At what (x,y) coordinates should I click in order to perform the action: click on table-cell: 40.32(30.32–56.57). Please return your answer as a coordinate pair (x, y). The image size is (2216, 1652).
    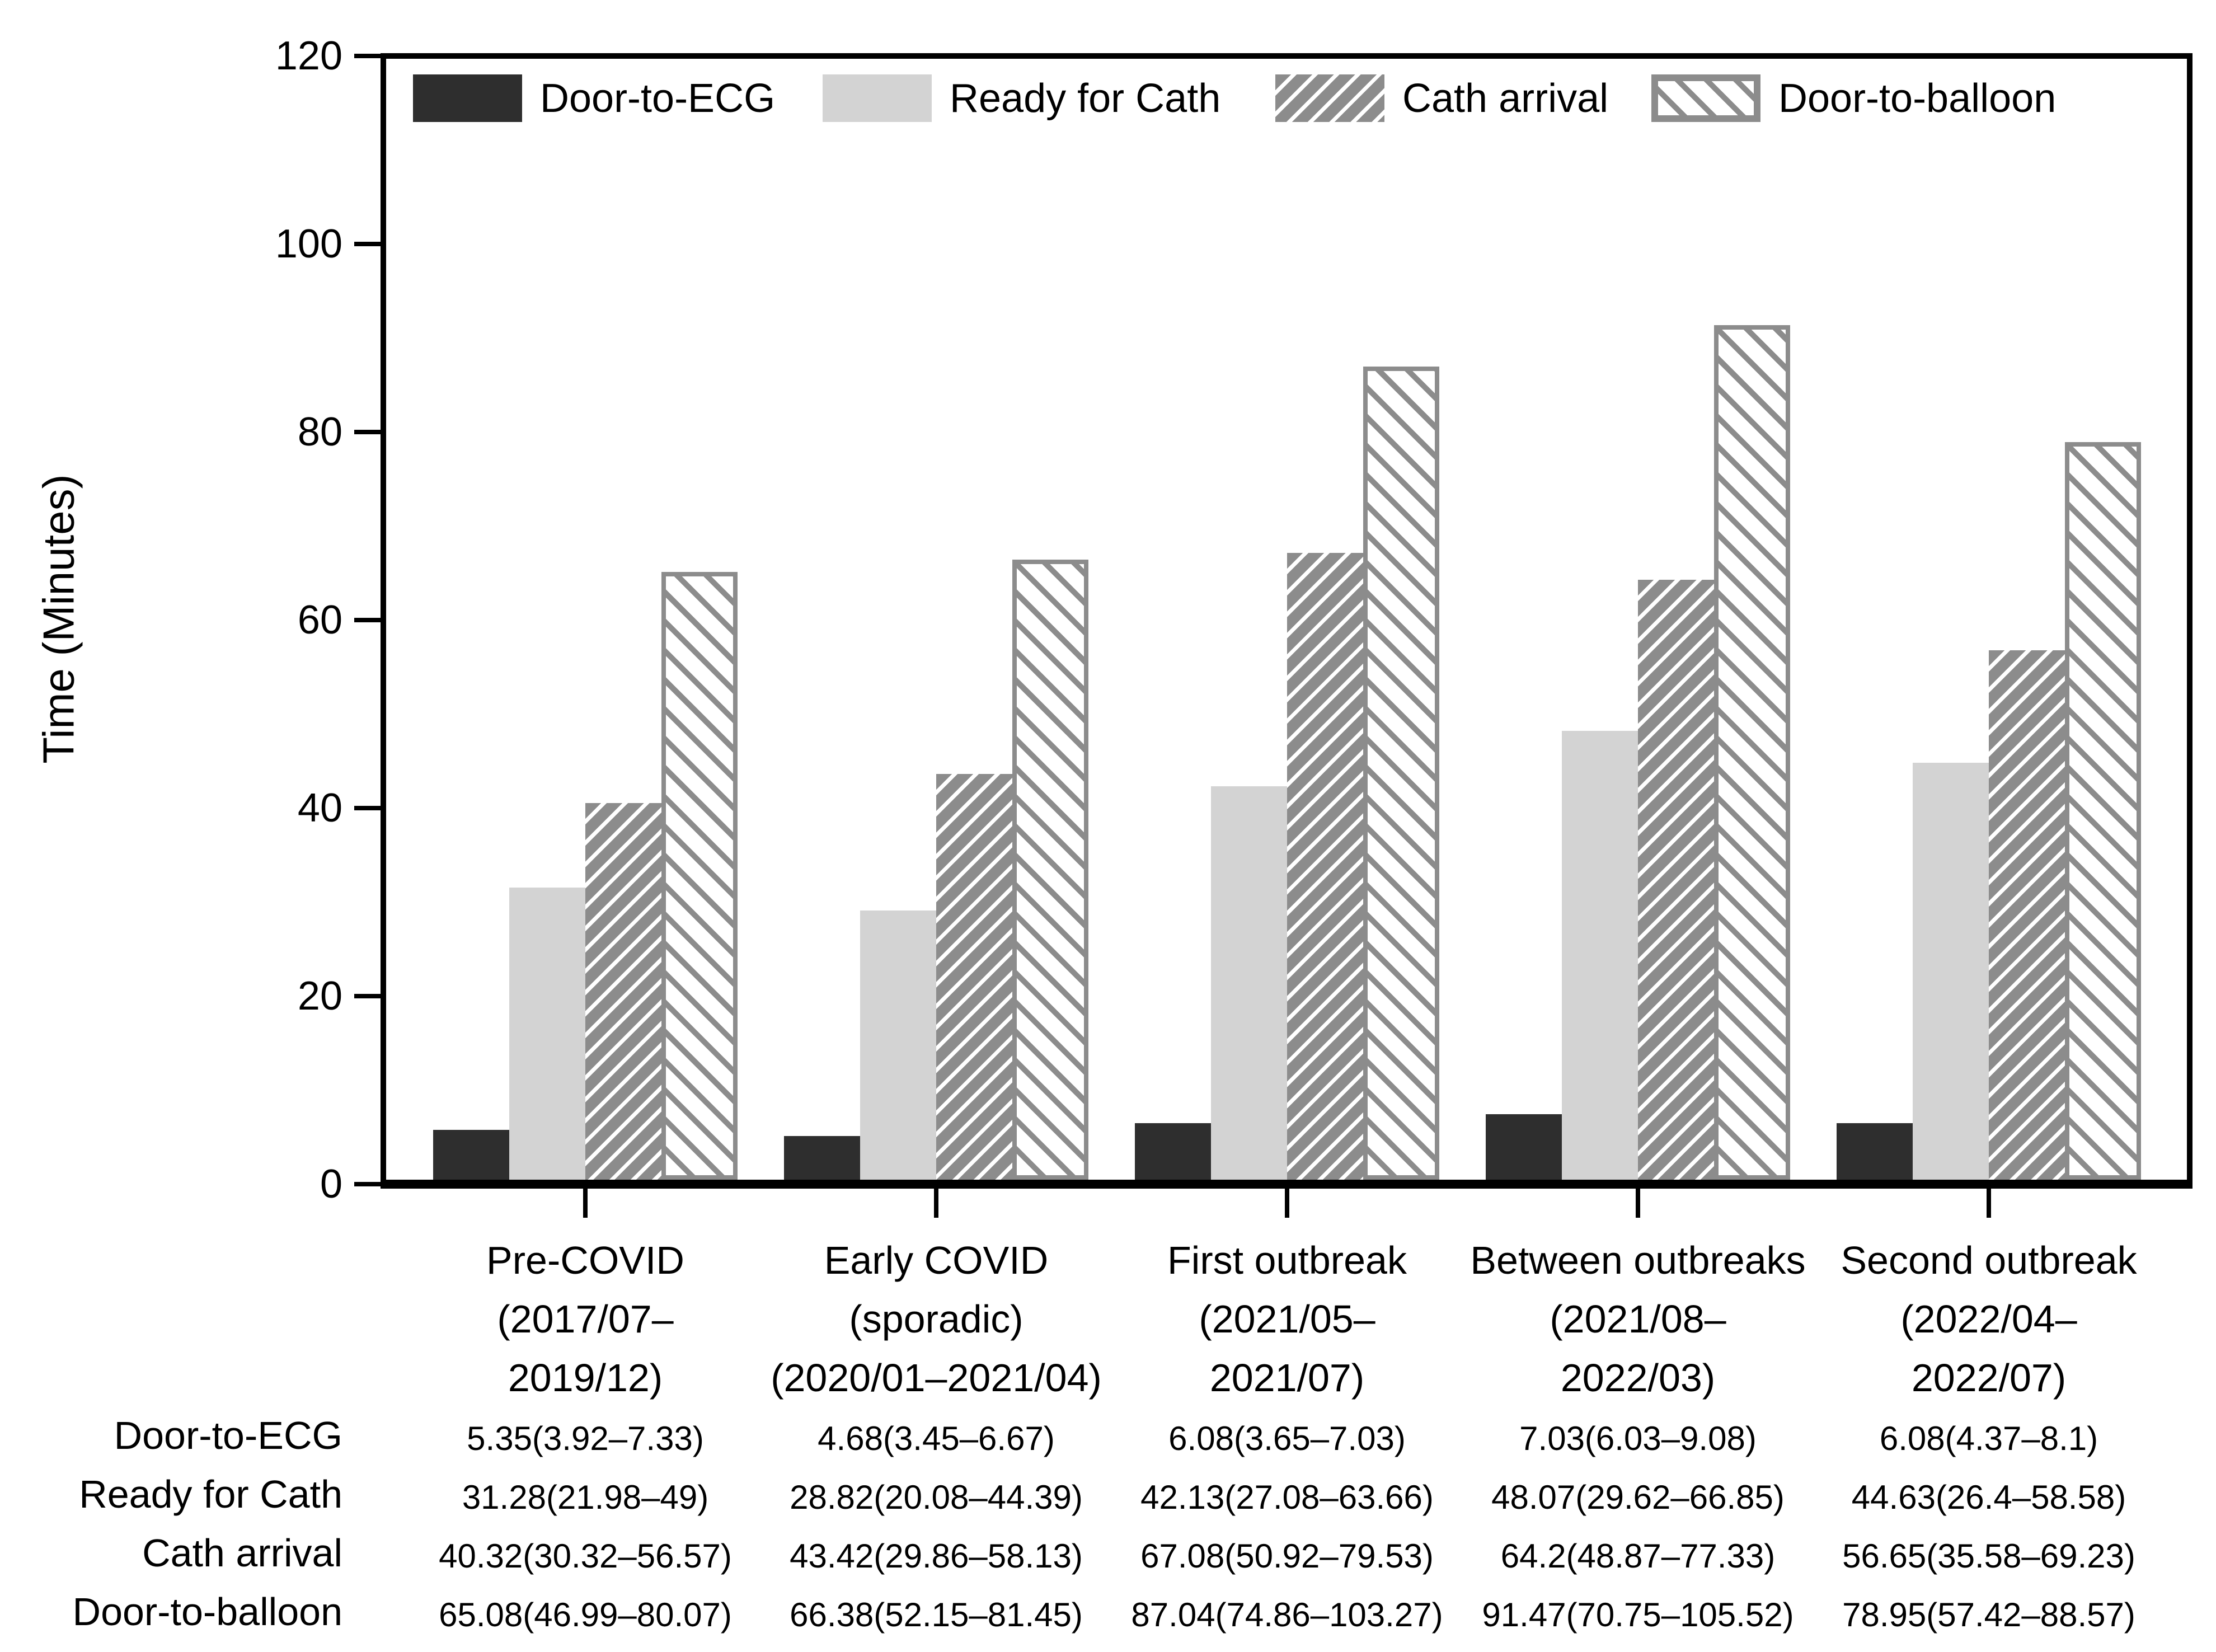
    Looking at the image, I should click on (586, 1556).